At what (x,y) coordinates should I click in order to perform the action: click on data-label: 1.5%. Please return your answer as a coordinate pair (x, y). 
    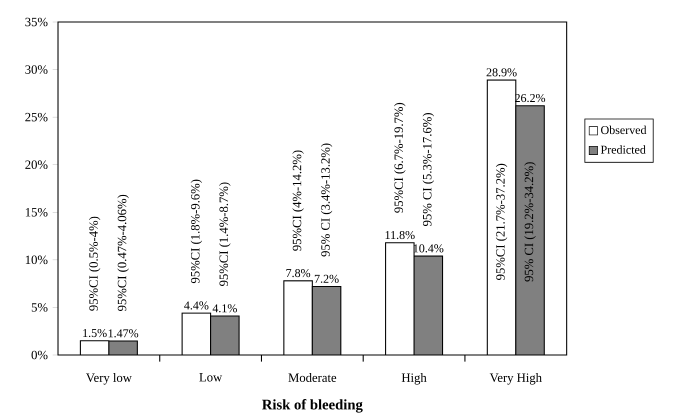
    Looking at the image, I should click on (95, 333).